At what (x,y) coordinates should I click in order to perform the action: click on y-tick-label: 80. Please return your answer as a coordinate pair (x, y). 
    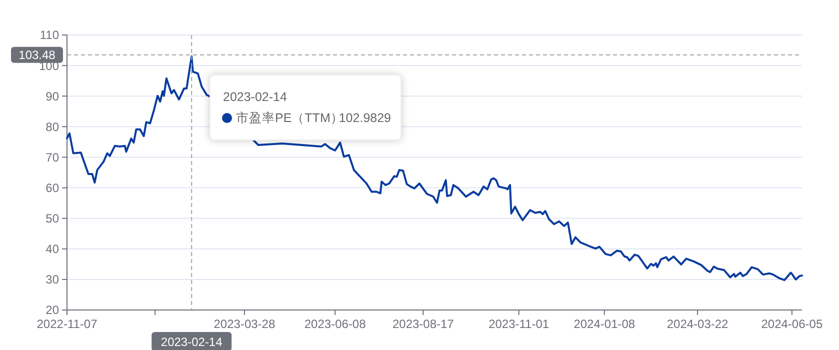
    Looking at the image, I should click on (53, 127).